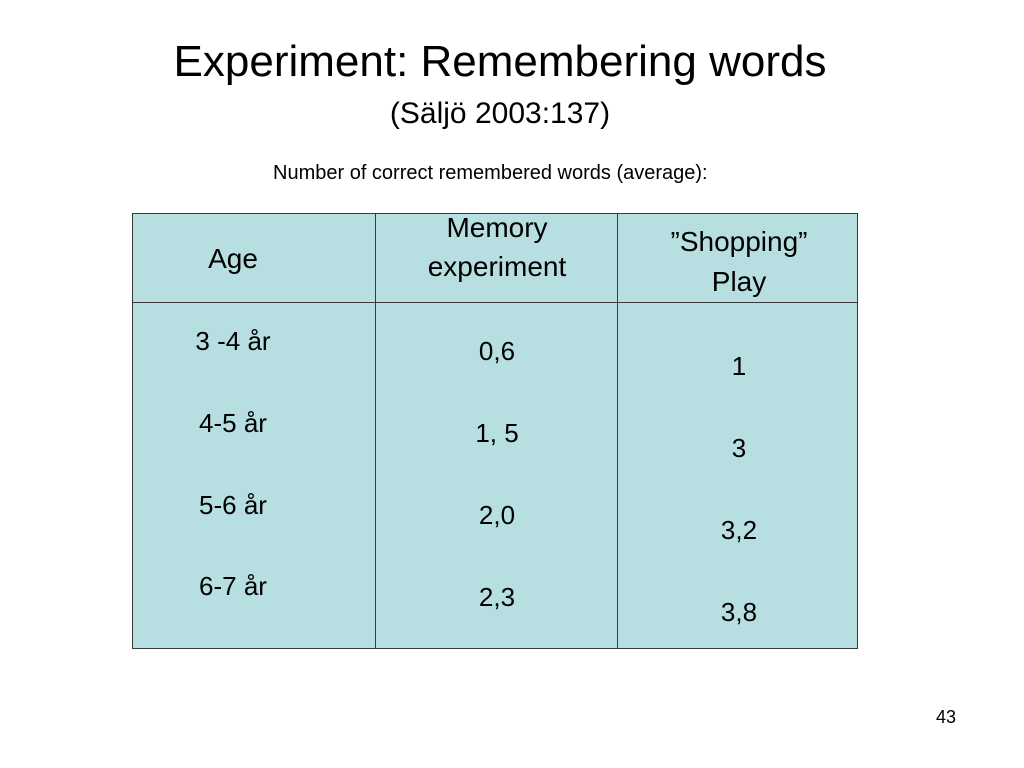 This screenshot has height=768, width=1024. I want to click on cell-shopping: 3, so click(739, 448).